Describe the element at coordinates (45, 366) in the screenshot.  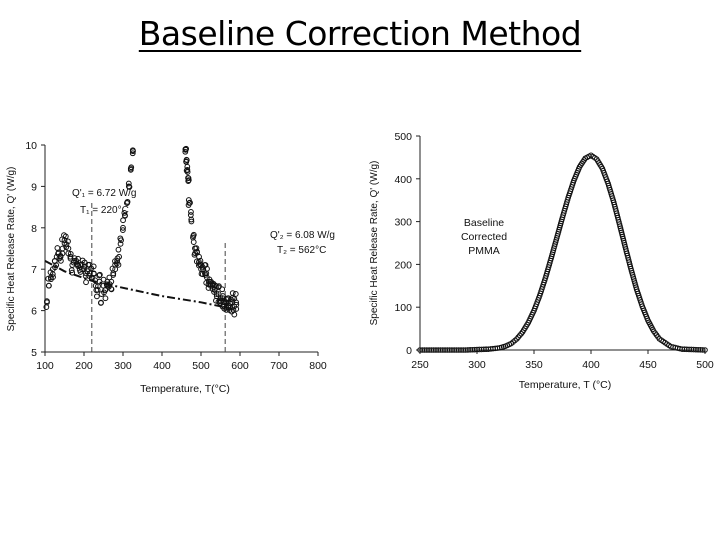
I see `left-x-tick-label: 100` at that location.